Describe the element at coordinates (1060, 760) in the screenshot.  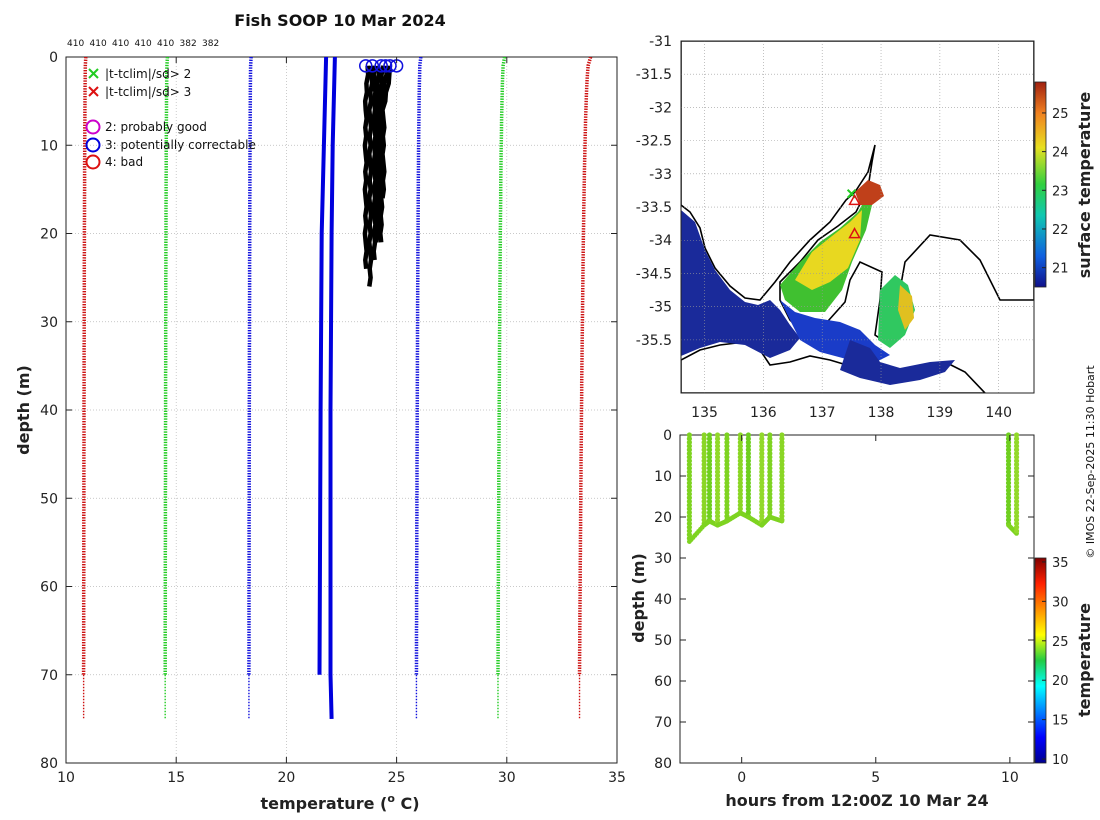
I see `temperature-colorbar-tick-label: 10` at that location.